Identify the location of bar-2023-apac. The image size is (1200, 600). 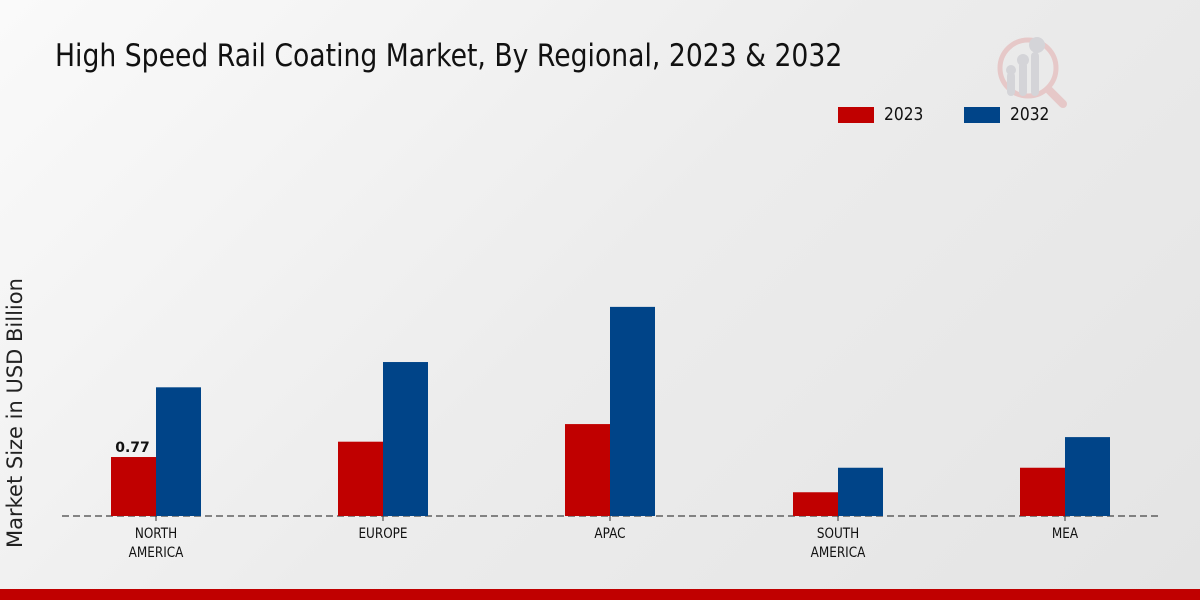
(587, 470).